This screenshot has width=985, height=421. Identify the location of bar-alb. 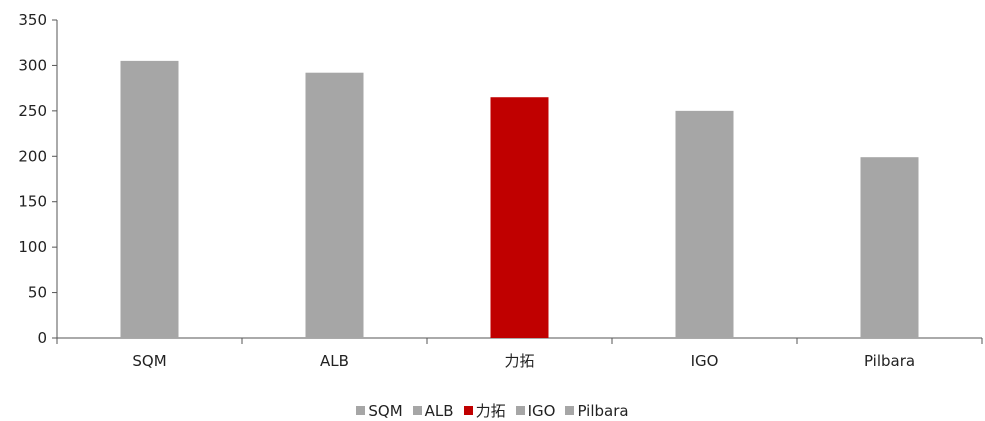
(334, 205).